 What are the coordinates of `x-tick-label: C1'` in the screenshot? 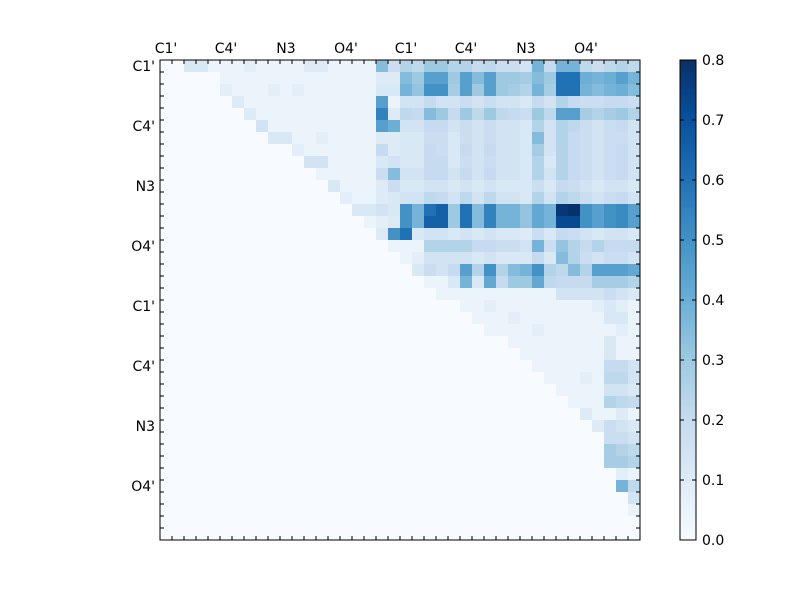 It's located at (406, 49).